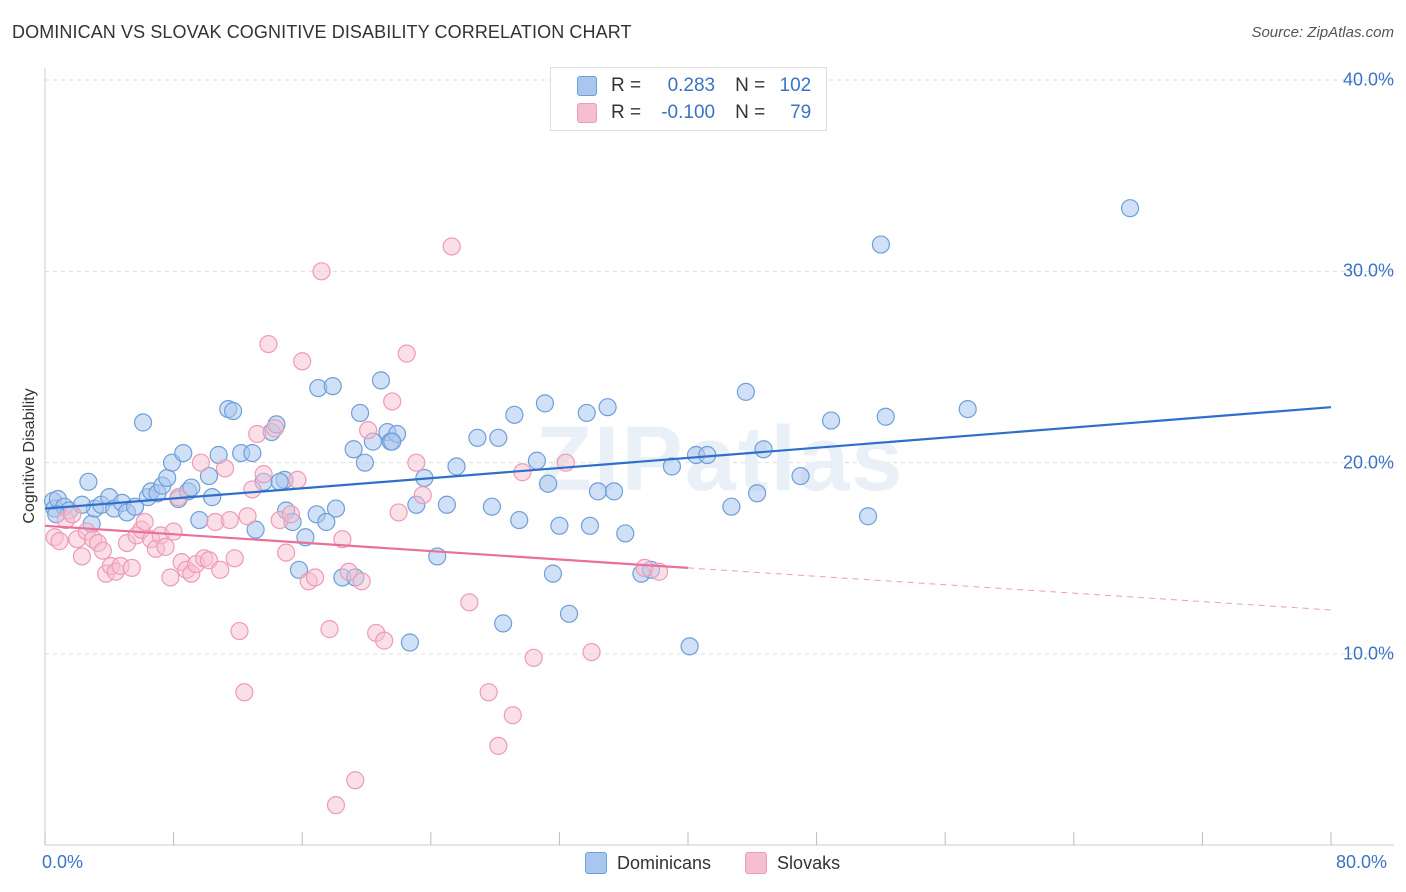  I want to click on y-tick-label: 10.0%, so click(1368, 653).